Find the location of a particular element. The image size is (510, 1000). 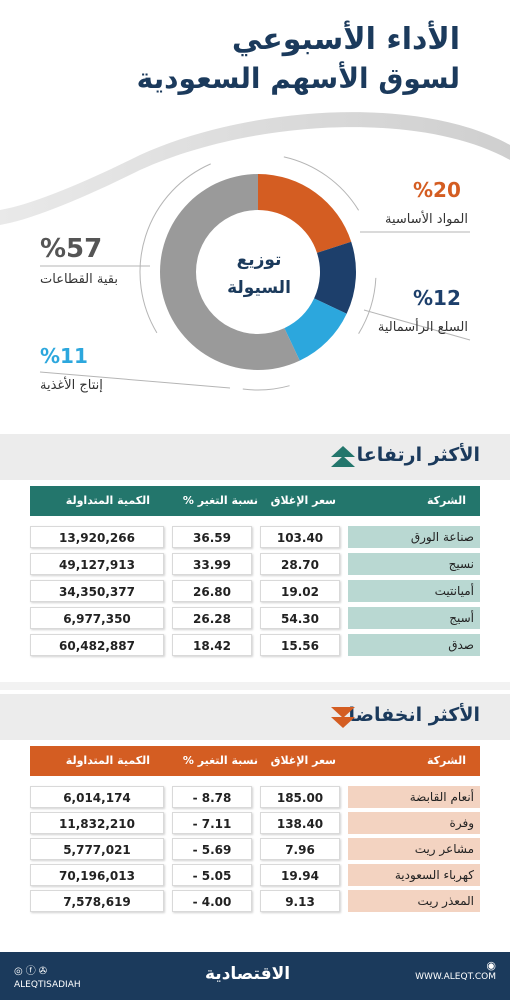

table-row: نسيج 28.70 33.99 49,127,913 is located at coordinates (255, 564).